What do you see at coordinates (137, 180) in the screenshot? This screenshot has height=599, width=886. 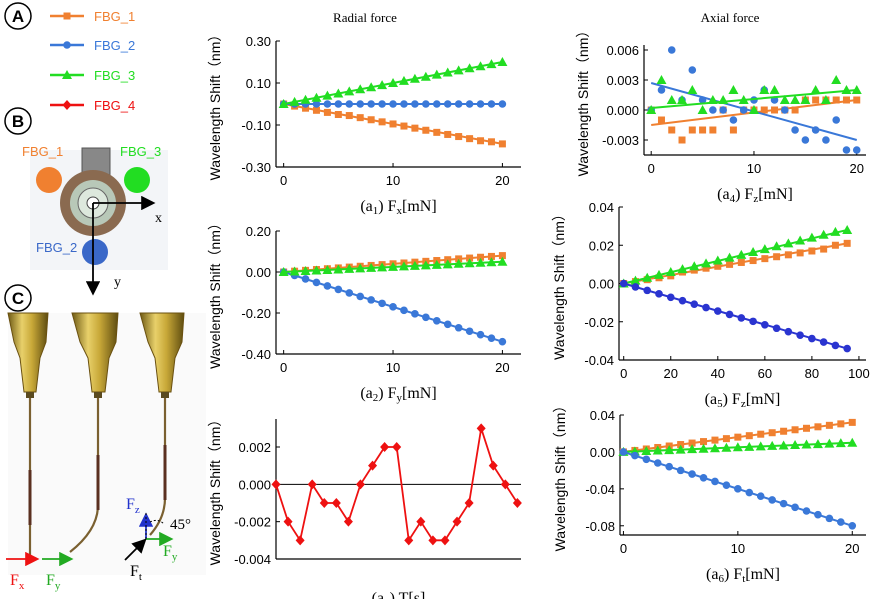 I see `fbg3-dot` at bounding box center [137, 180].